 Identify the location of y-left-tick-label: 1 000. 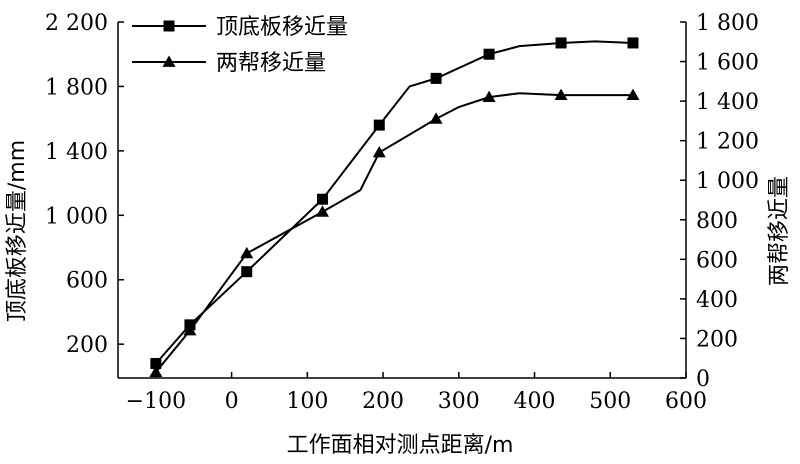
(76, 216).